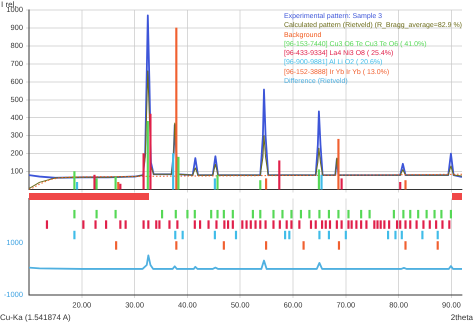  Describe the element at coordinates (461, 317) in the screenshot. I see `x-axis-title: 2theta` at that location.